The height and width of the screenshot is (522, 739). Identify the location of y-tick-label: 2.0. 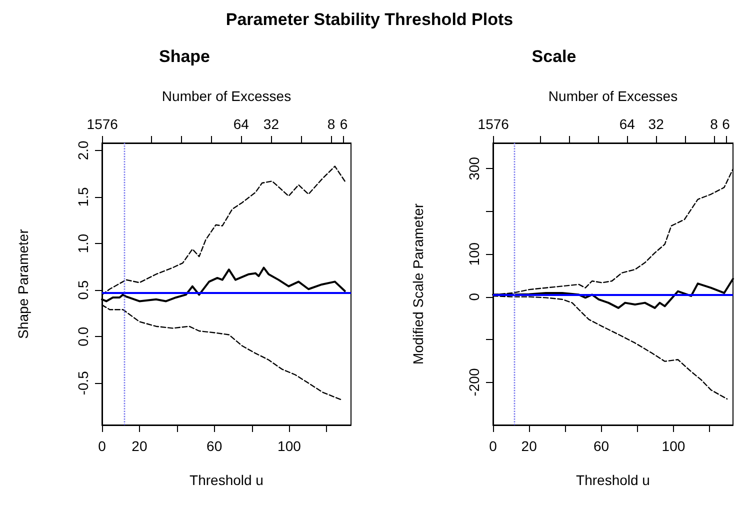
(83, 150).